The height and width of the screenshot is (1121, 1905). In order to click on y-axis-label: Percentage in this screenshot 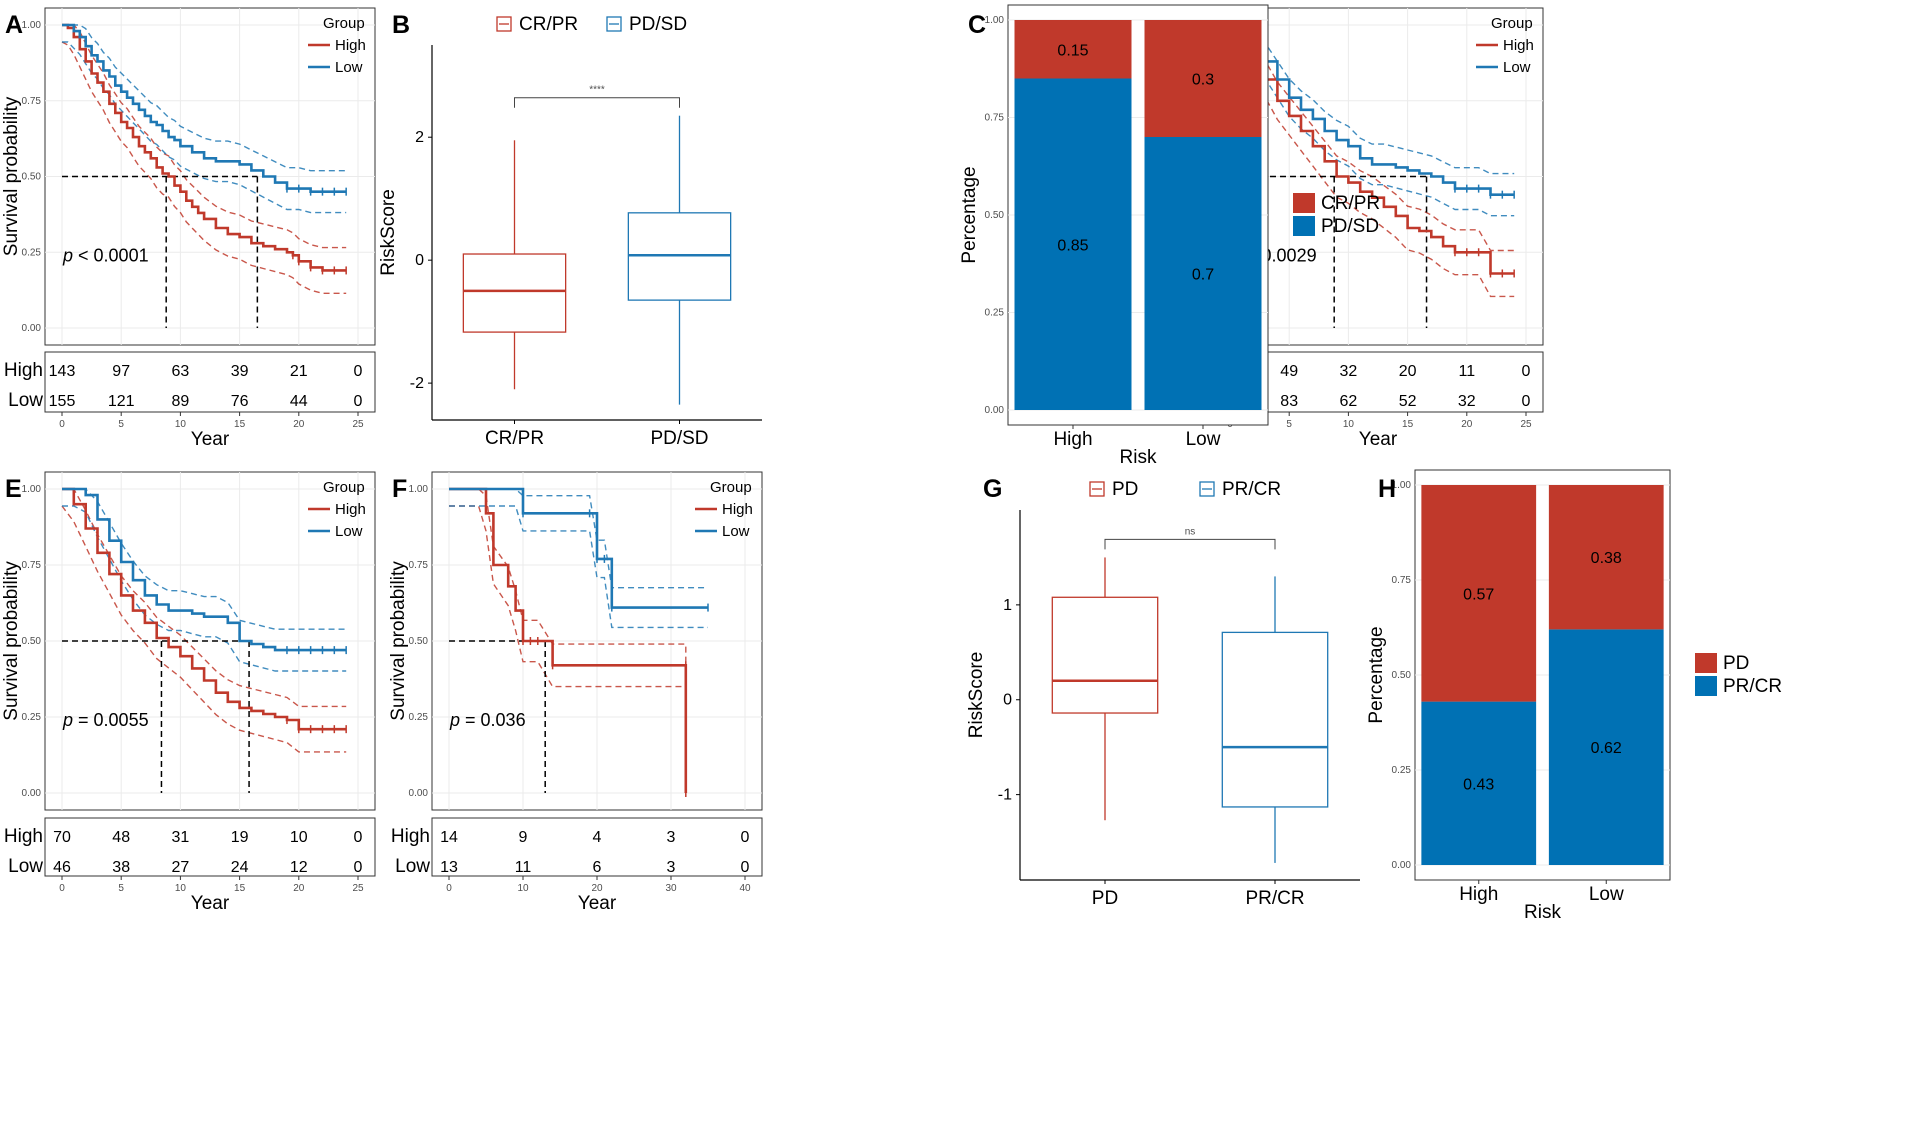, I will do `click(969, 214)`.